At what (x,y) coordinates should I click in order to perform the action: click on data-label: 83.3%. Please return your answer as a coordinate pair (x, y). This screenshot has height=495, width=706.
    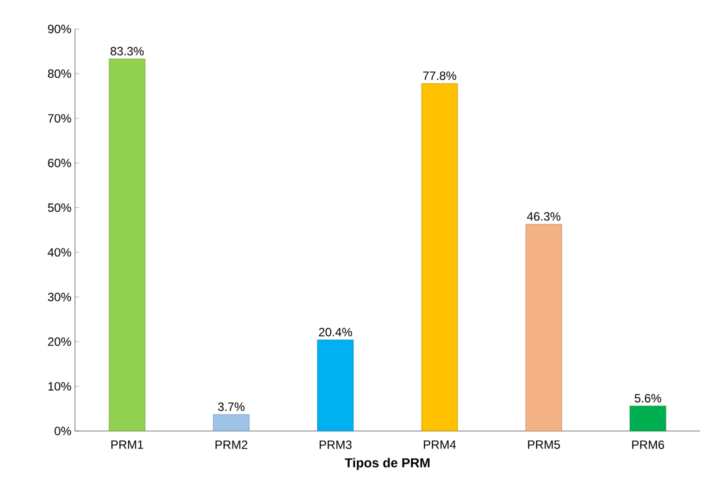
    Looking at the image, I should click on (127, 51).